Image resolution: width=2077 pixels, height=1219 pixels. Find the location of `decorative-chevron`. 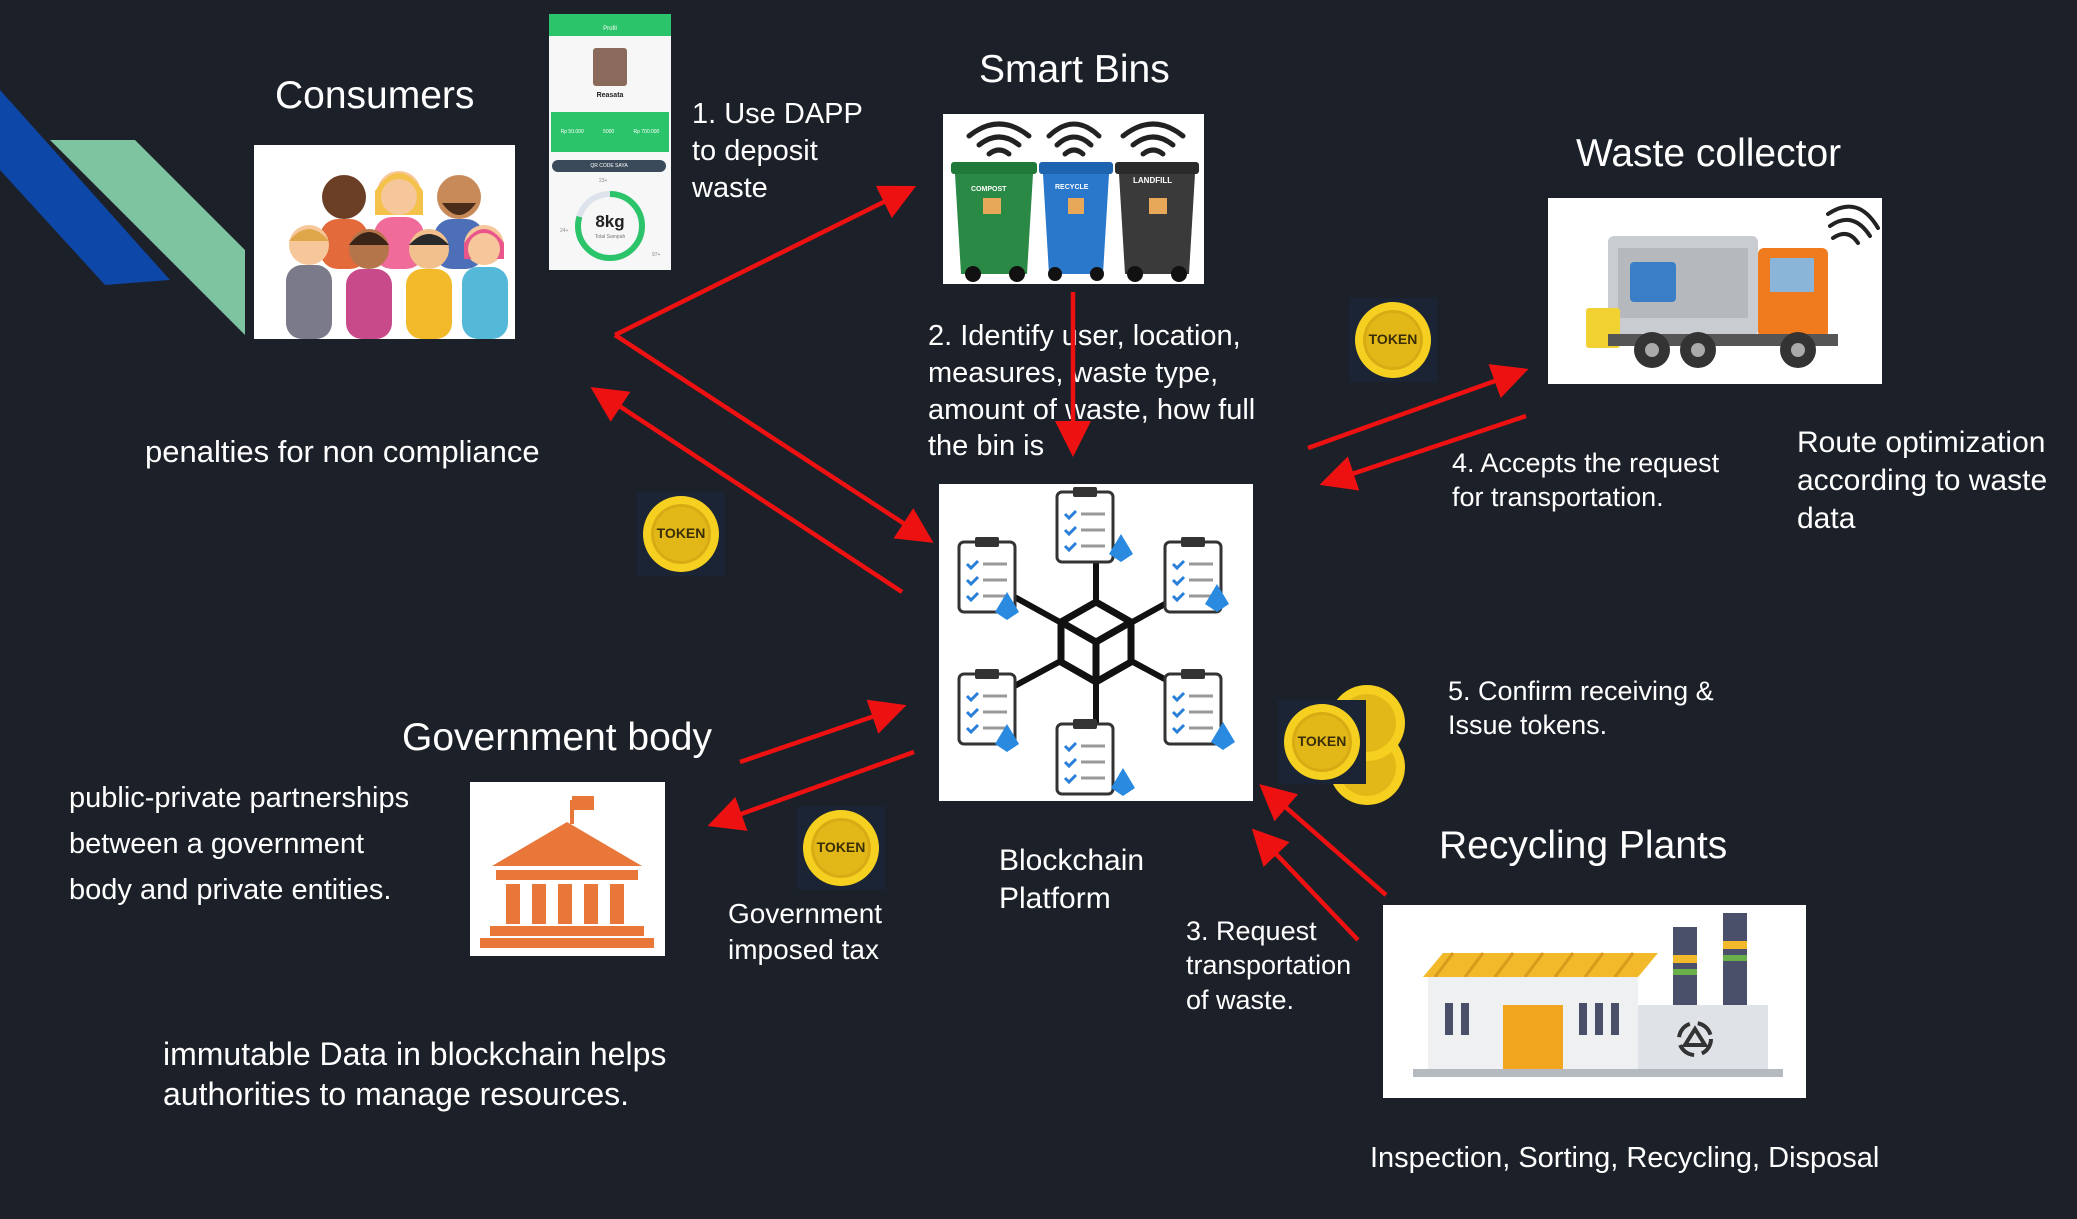

decorative-chevron is located at coordinates (122, 212).